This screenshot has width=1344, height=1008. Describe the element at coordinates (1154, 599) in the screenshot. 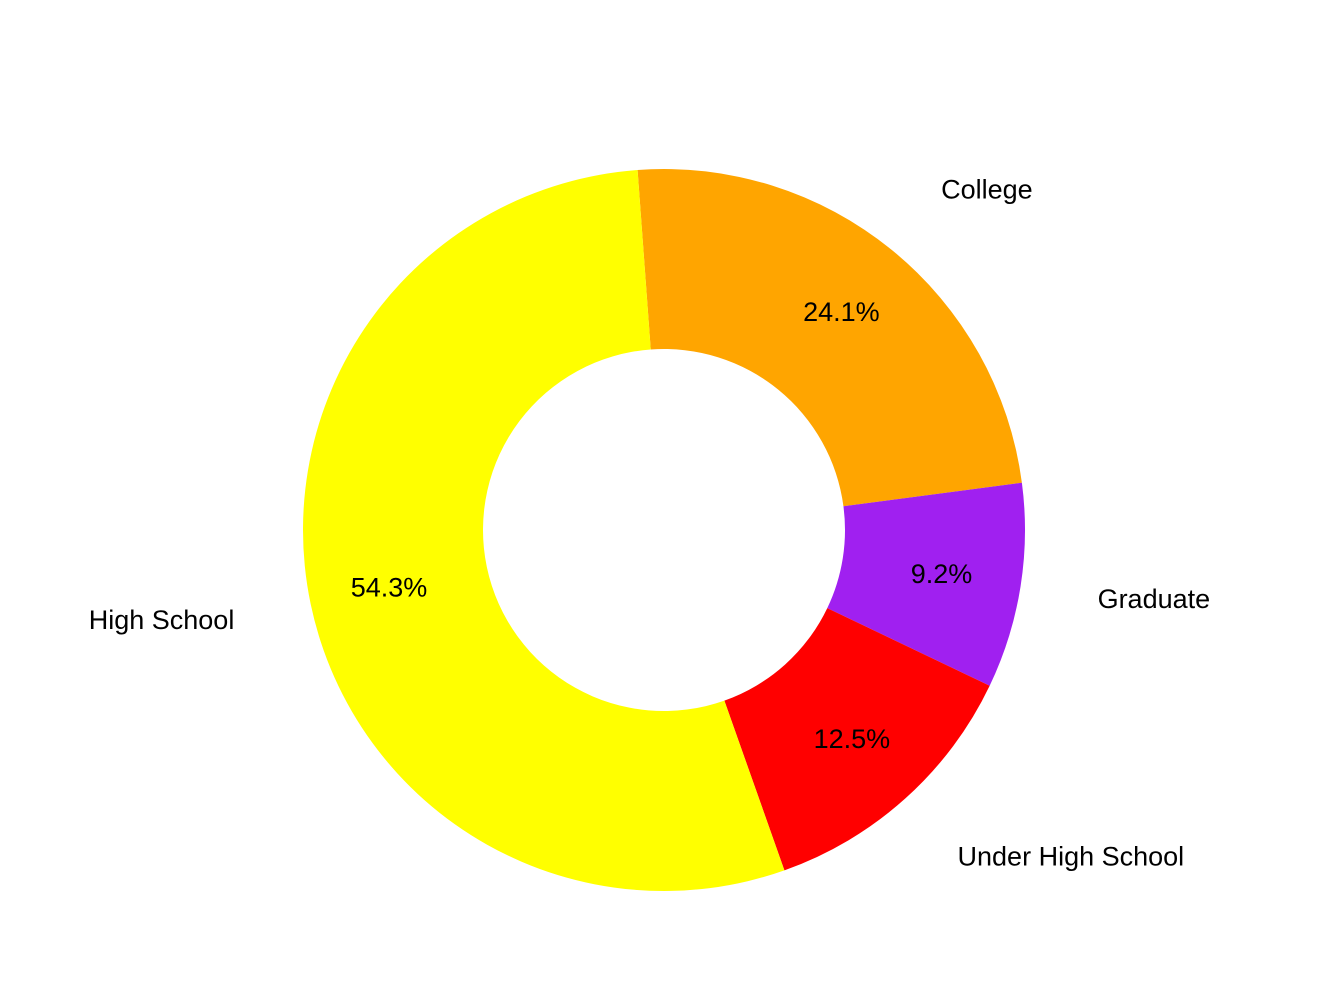

I see `category-label: Graduate` at that location.